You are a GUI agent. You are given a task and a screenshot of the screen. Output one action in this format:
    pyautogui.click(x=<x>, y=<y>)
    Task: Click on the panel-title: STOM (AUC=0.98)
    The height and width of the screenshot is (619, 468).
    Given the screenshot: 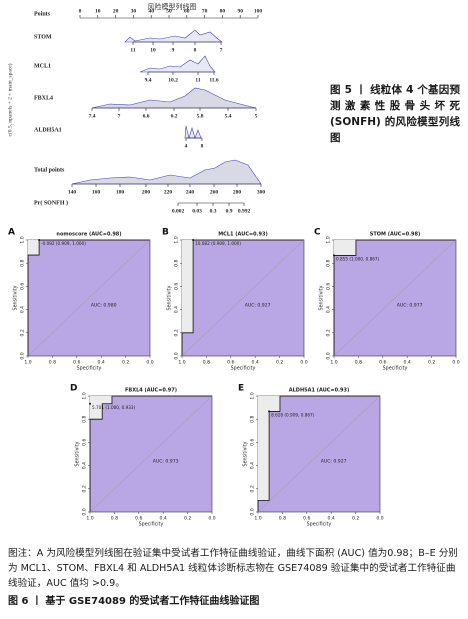 What is the action you would take?
    pyautogui.click(x=395, y=235)
    